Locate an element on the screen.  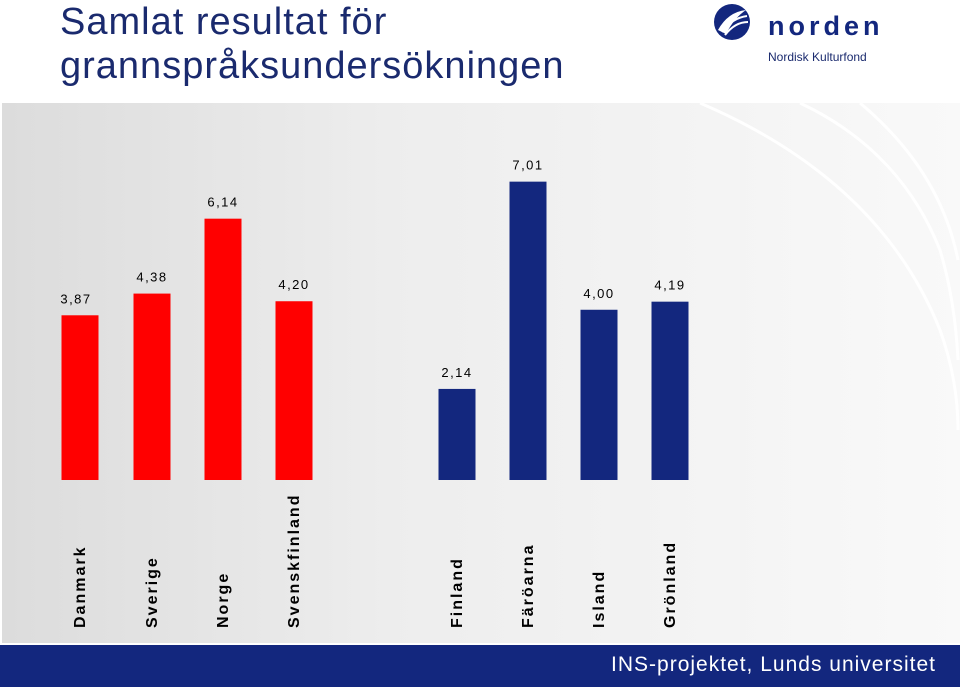
value-label-2: 6,14 is located at coordinates (222, 202).